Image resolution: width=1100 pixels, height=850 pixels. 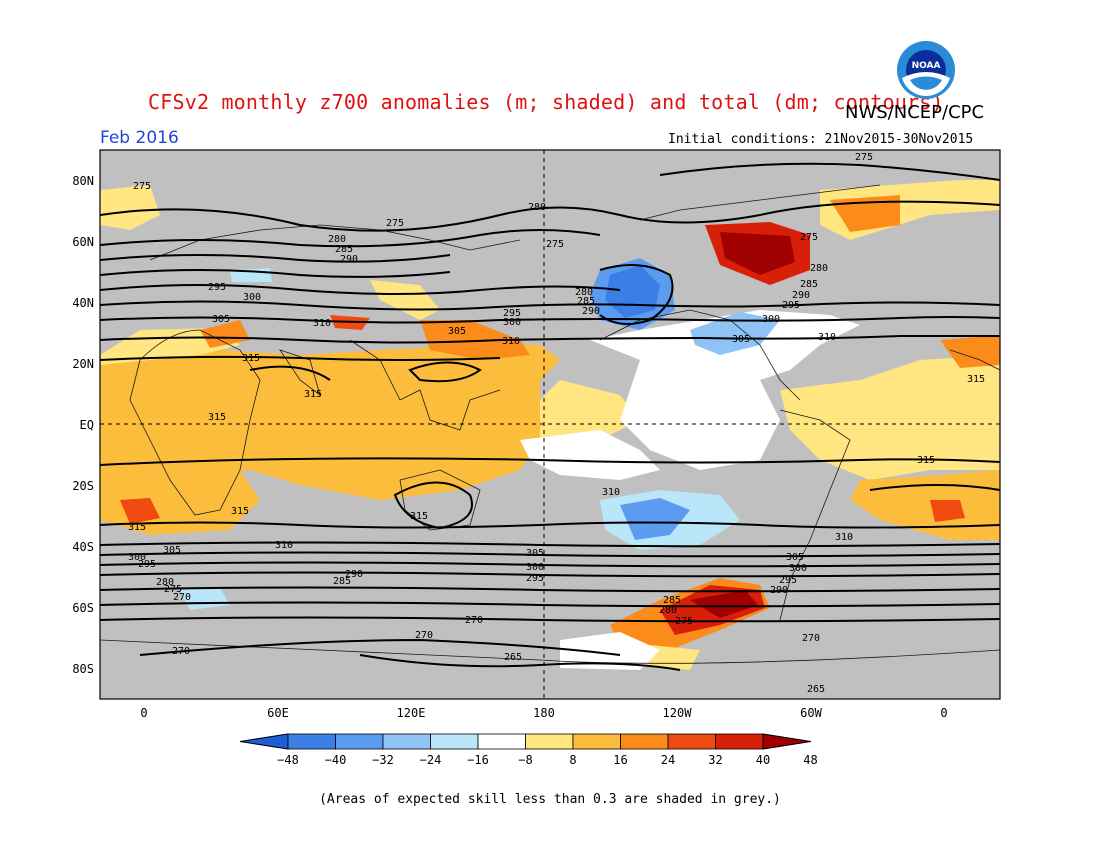 I want to click on x-tick-label: 60E, so click(x=278, y=713).